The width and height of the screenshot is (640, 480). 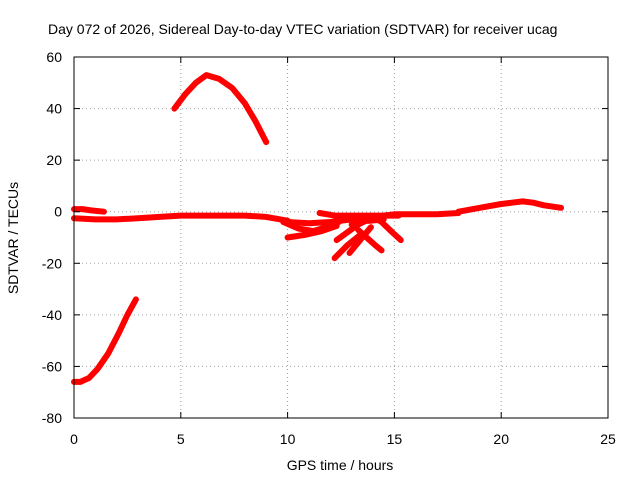 I want to click on x-tick-label: 20, so click(x=501, y=439).